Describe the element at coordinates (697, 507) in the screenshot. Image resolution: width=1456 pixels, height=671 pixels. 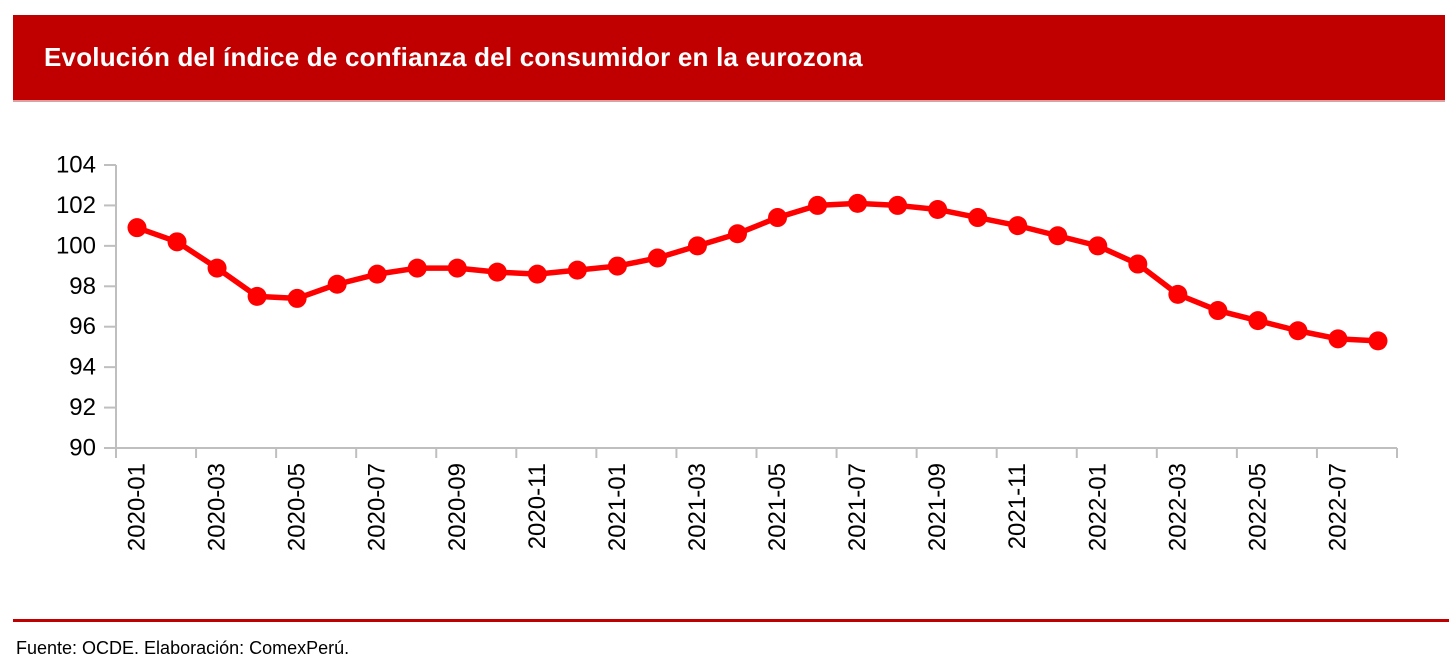
I see `x-tick-label: 2021-03` at that location.